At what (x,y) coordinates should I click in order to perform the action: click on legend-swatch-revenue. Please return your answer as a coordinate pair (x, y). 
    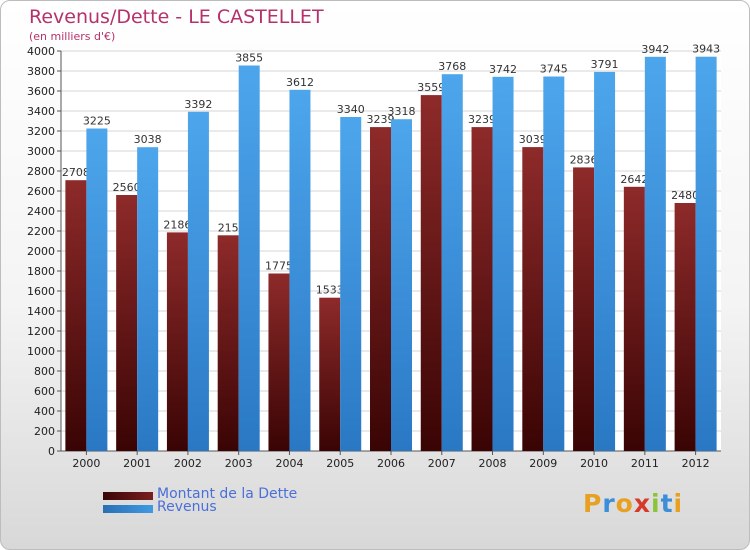
    Looking at the image, I should click on (128, 509).